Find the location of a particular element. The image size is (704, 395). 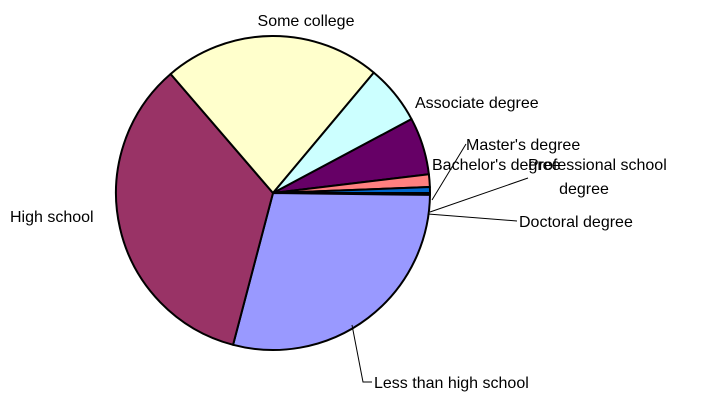

leader-line-less-than-high-school is located at coordinates (361, 353).